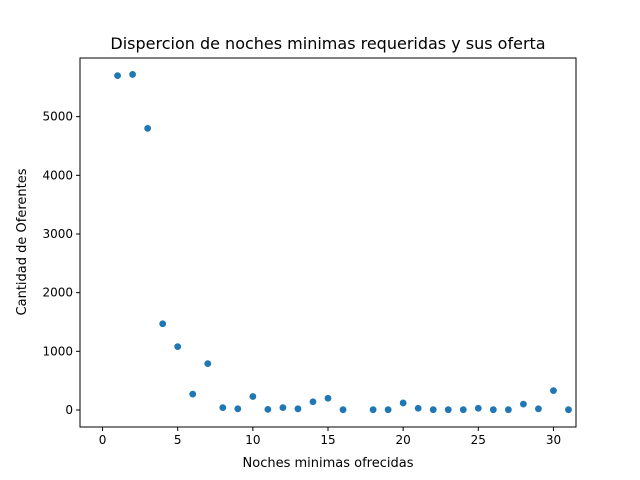 The height and width of the screenshot is (480, 640). What do you see at coordinates (57, 234) in the screenshot?
I see `y-tick-label-3: 3000` at bounding box center [57, 234].